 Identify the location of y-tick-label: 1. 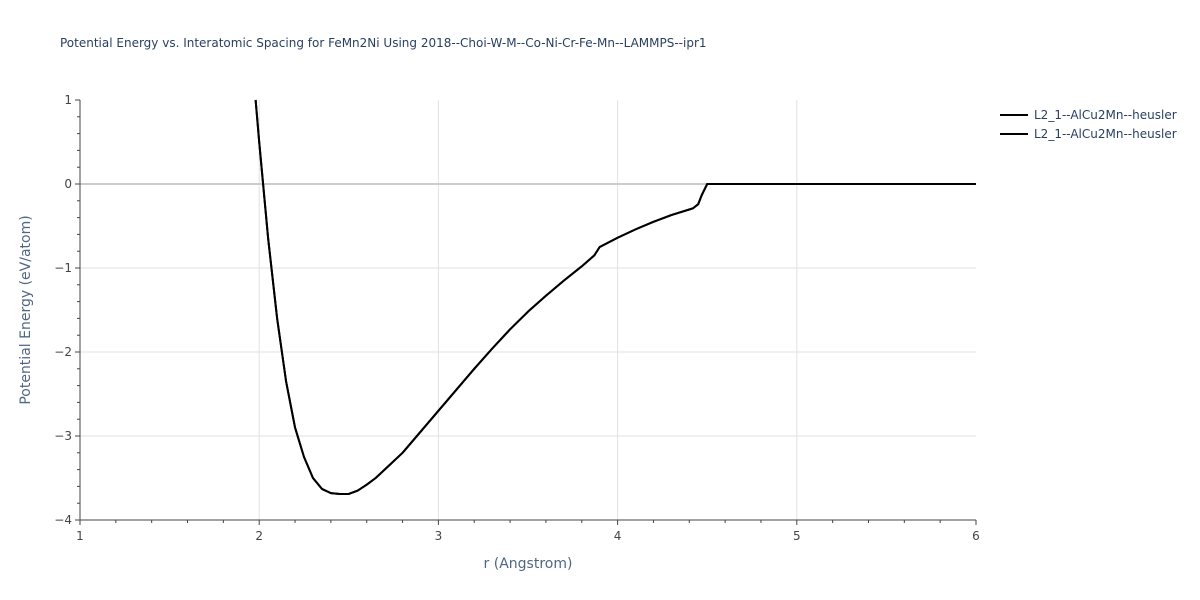
(68, 100).